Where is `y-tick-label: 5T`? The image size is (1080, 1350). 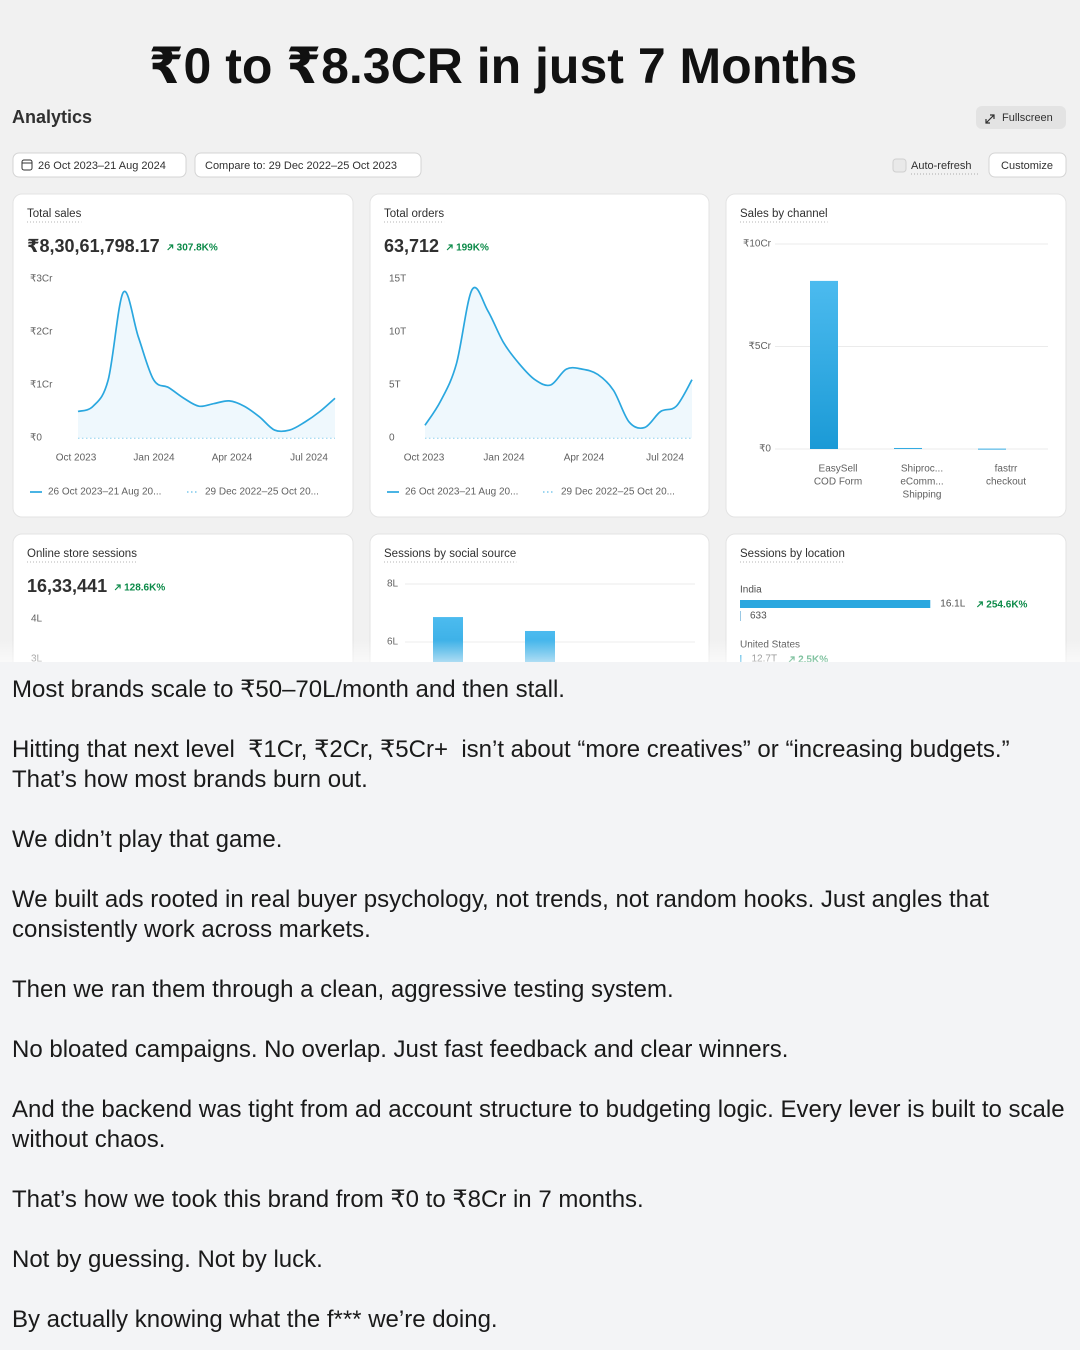 y-tick-label: 5T is located at coordinates (395, 385).